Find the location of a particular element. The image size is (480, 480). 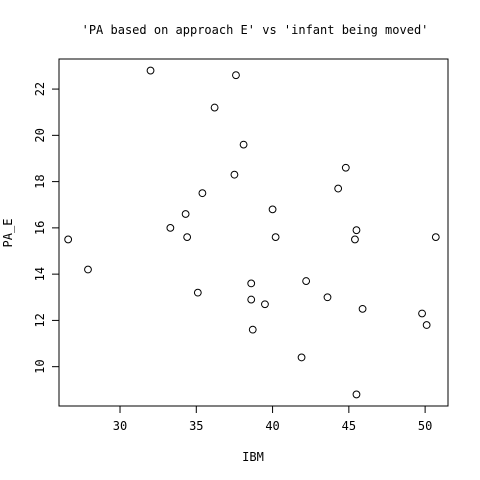

y-tick-label: 14 is located at coordinates (40, 274).